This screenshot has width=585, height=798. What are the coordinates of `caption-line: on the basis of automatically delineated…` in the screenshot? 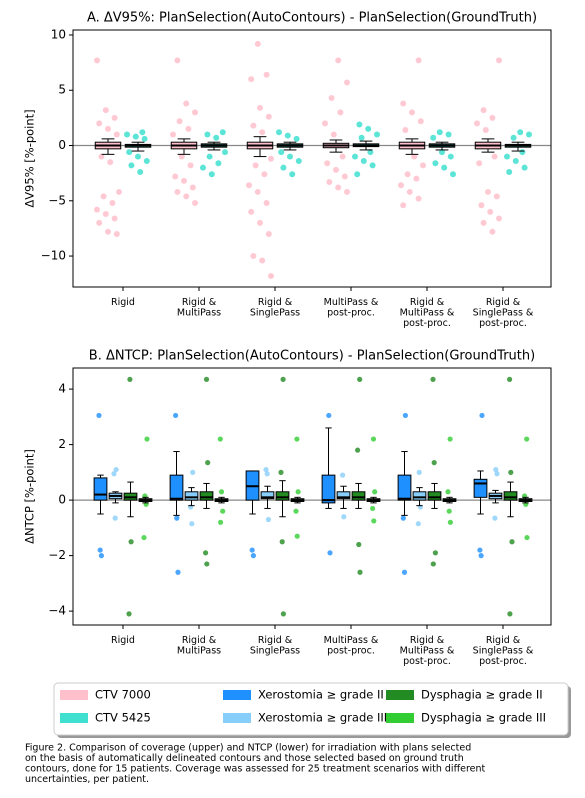 It's located at (244, 758).